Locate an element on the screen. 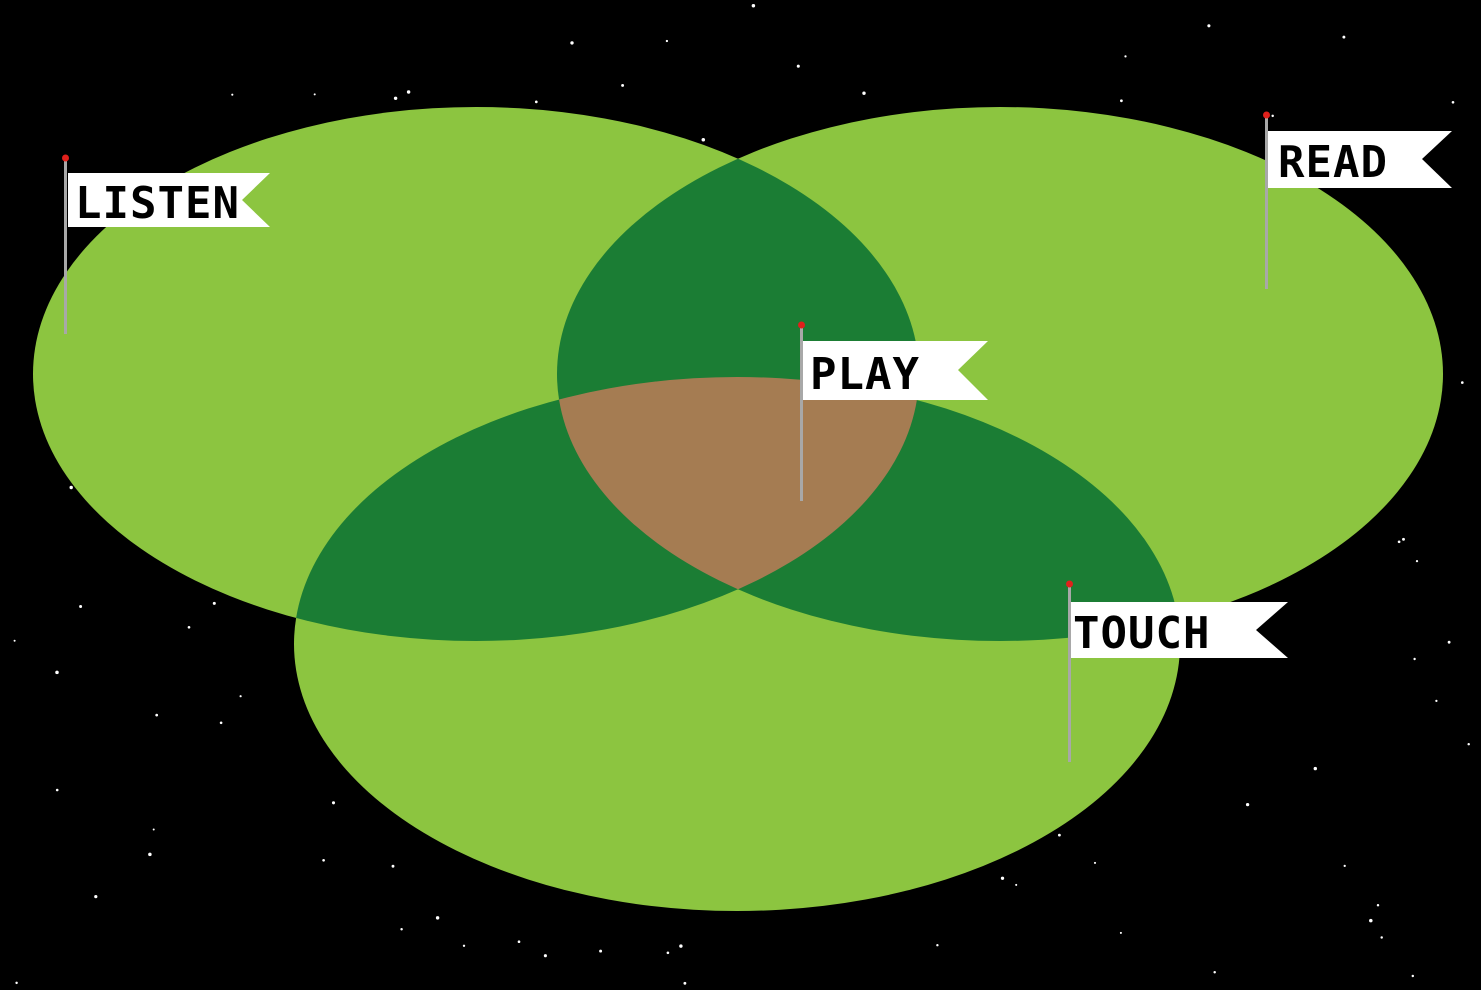 Image resolution: width=1481 pixels, height=990 pixels. flag-touch: TOUCH is located at coordinates (1177, 671).